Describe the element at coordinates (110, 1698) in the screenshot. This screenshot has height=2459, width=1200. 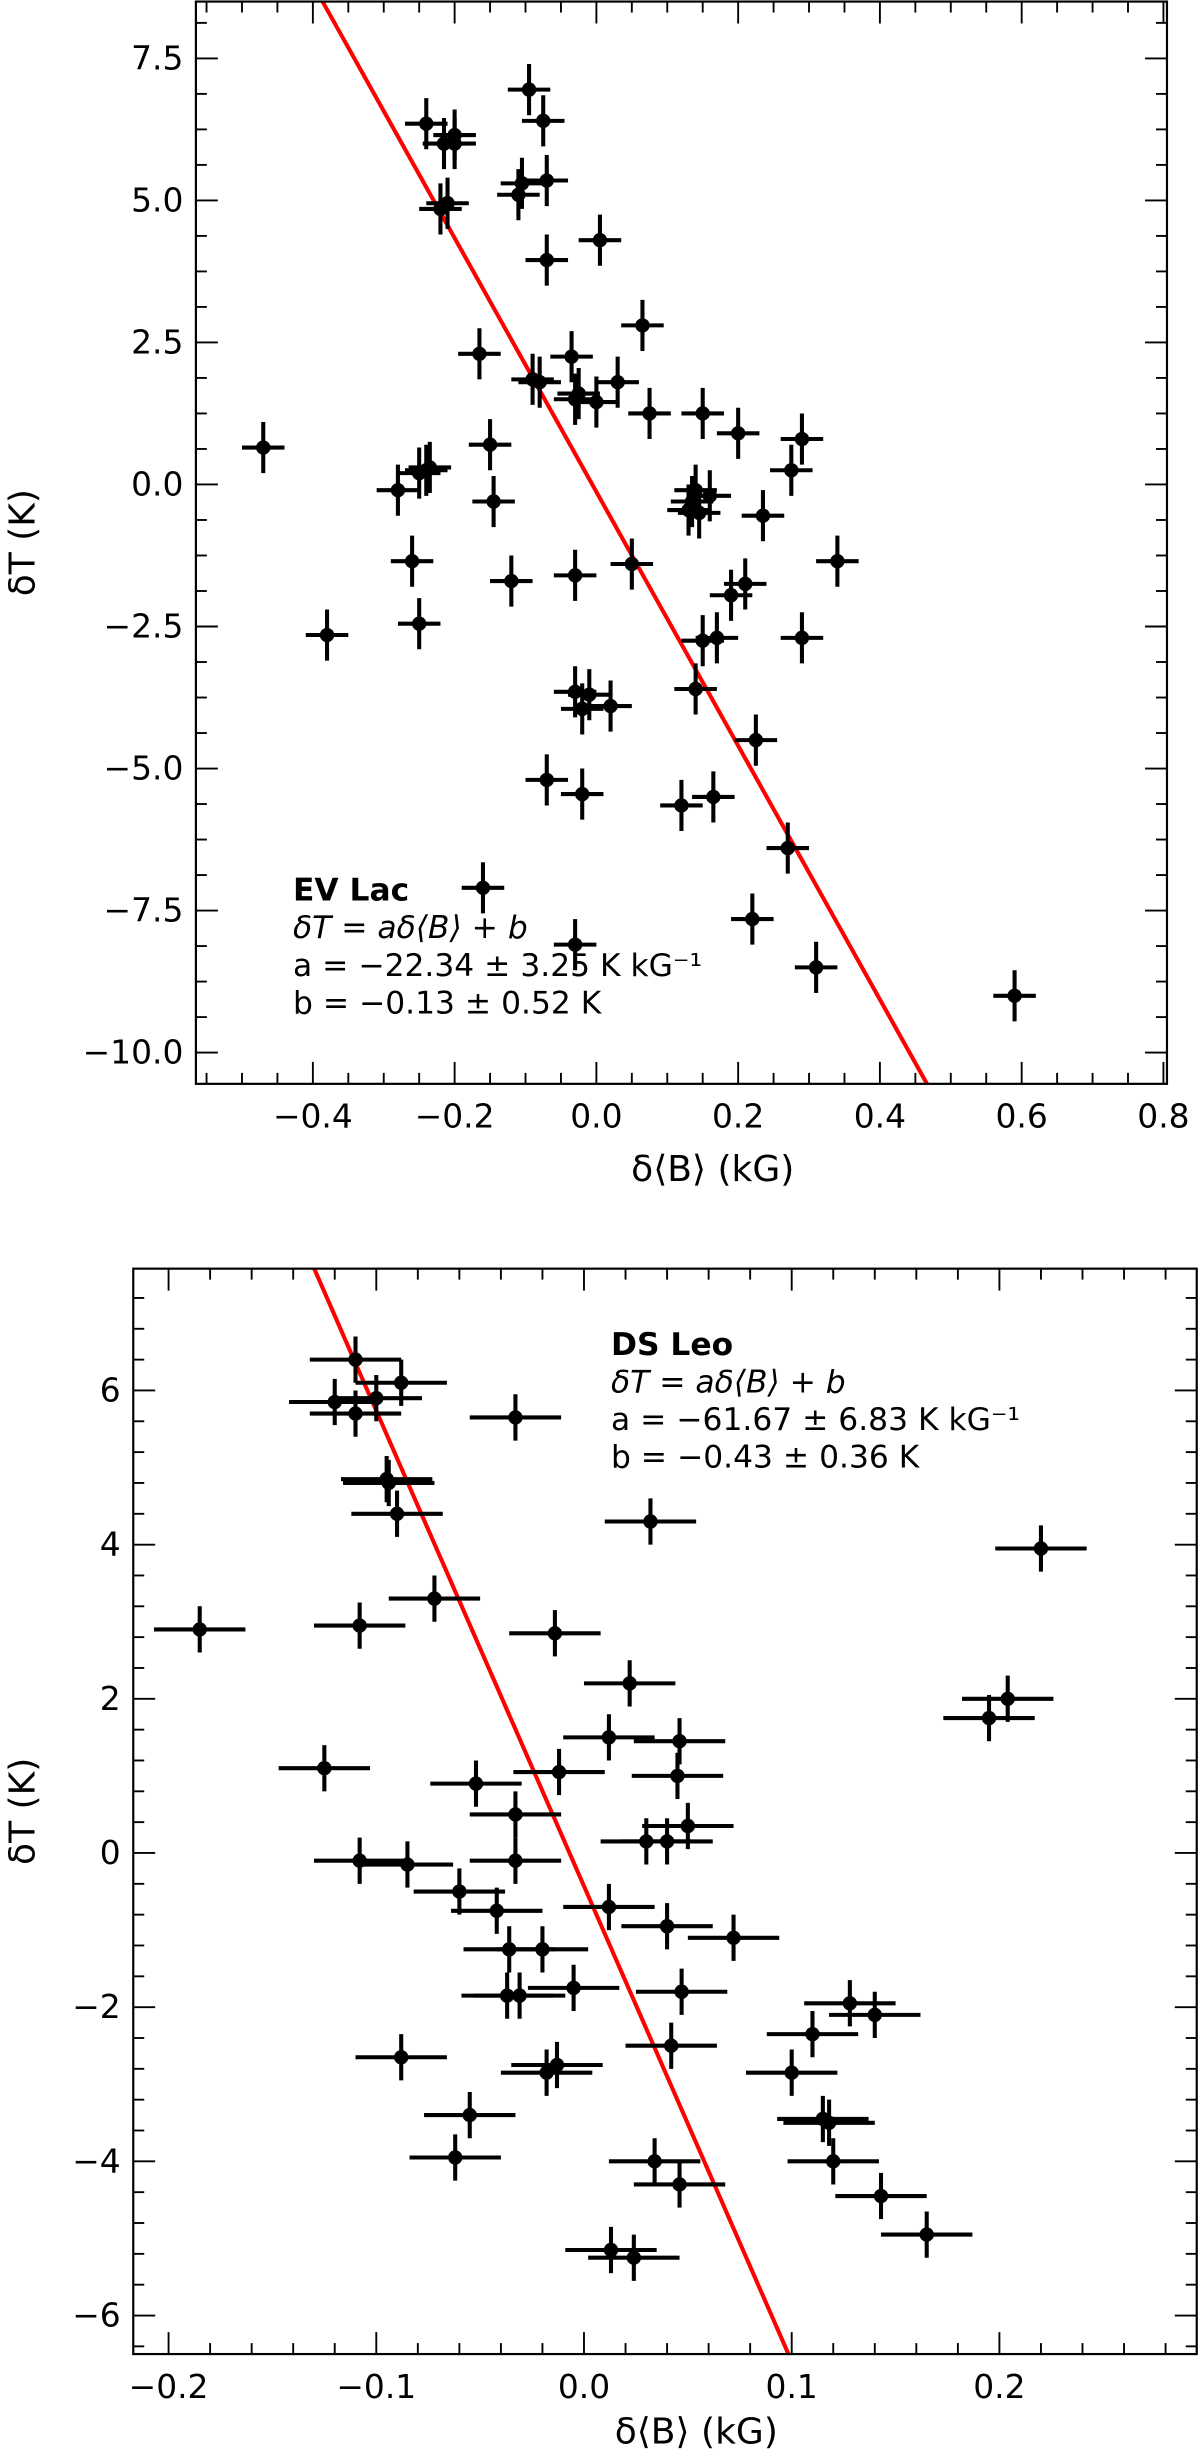
I see `y-tick-label: 2` at that location.